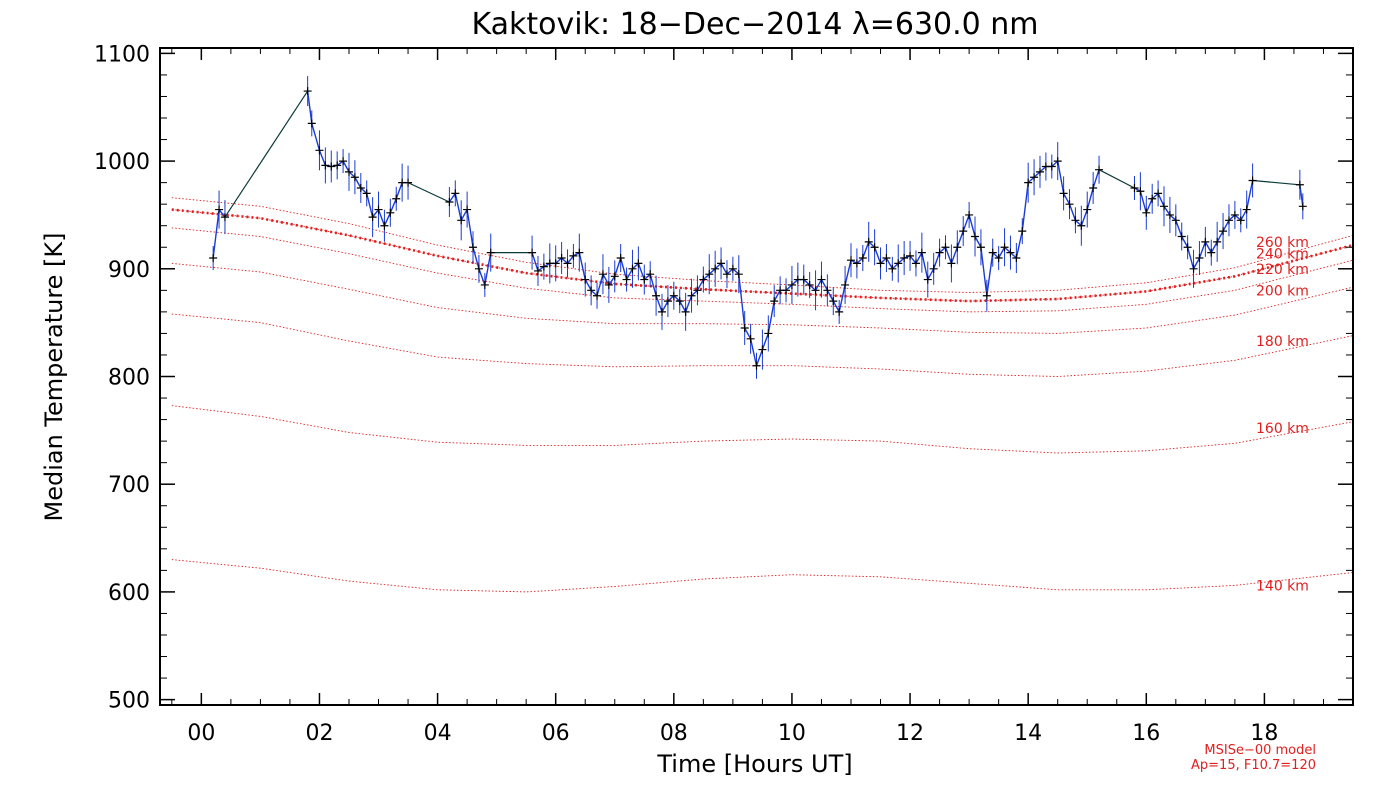 The height and width of the screenshot is (800, 1400). I want to click on model-label-1: 240 km, so click(1282, 255).